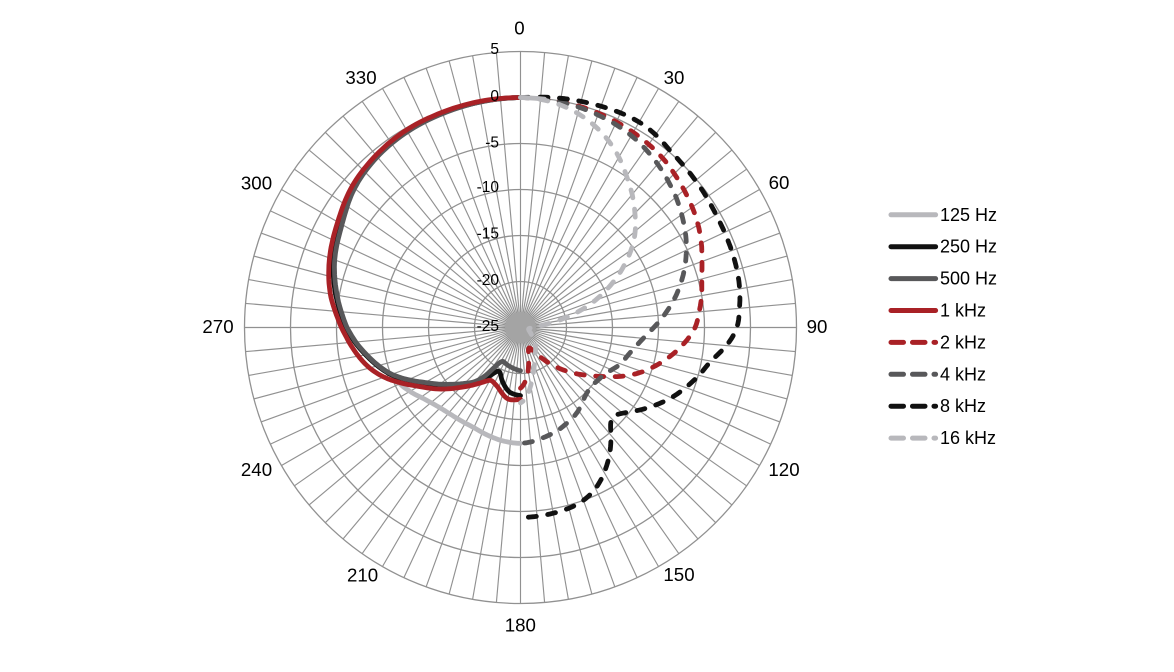  What do you see at coordinates (488, 326) in the screenshot?
I see `svg-text: -25` at bounding box center [488, 326].